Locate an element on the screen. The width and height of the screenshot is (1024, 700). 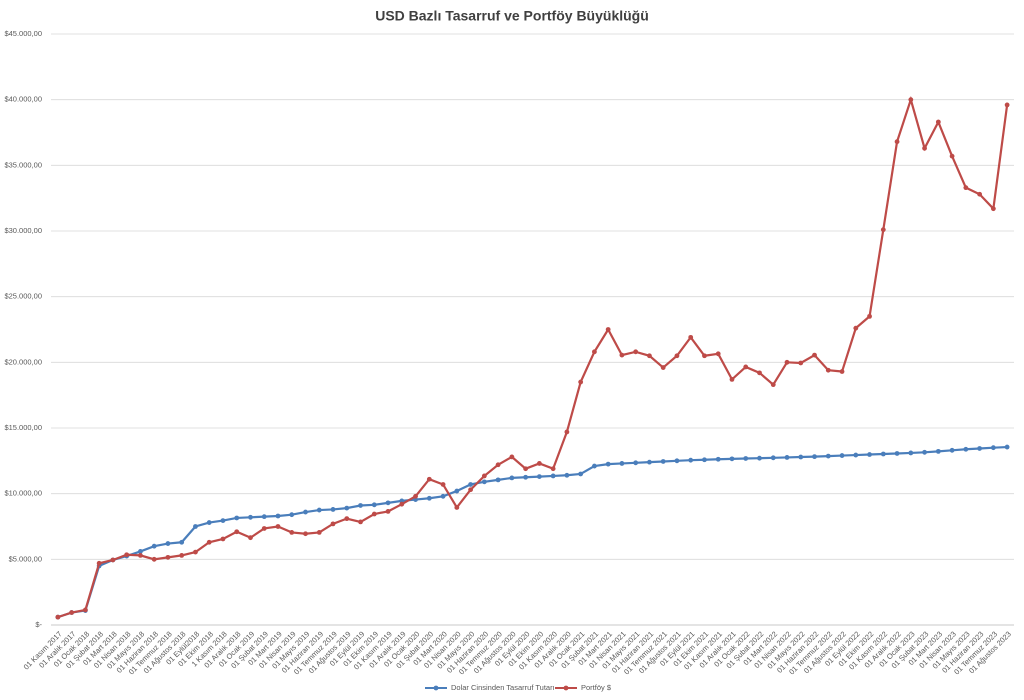
y-tick-label: $25.000,00 is located at coordinates (23, 296).